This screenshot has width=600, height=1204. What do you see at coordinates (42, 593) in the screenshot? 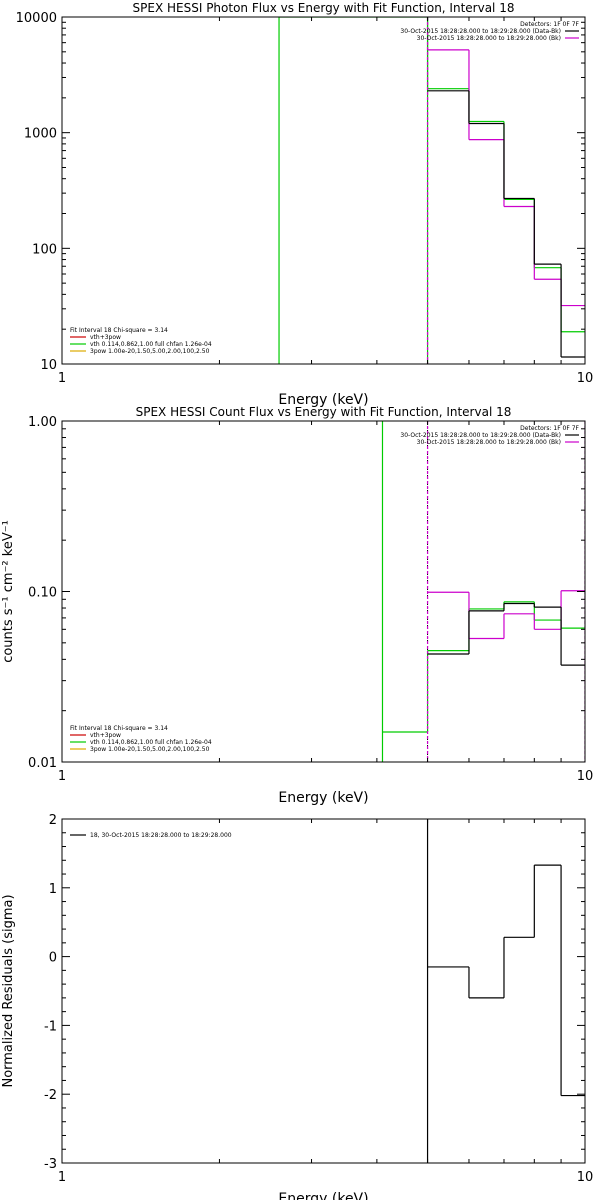
I see `y-tick-label: 0.10` at bounding box center [42, 593].